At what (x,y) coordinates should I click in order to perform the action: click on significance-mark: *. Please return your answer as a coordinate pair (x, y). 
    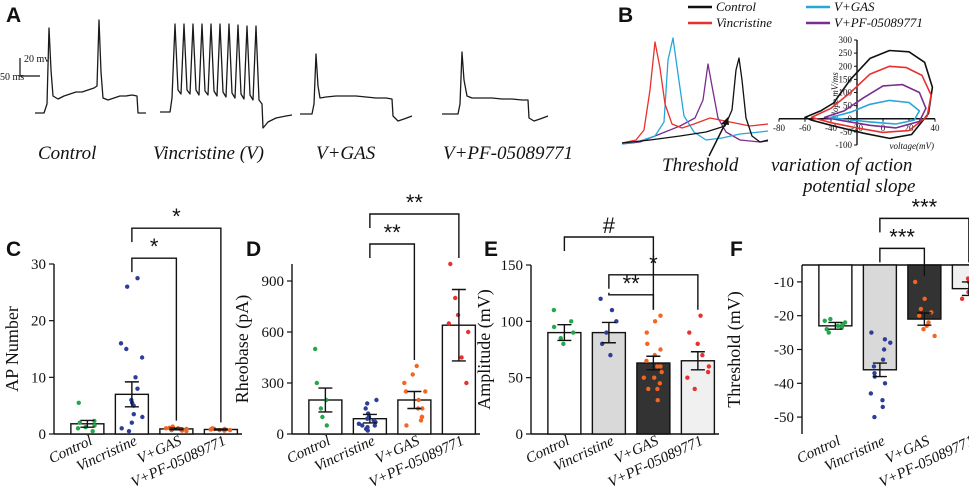
    Looking at the image, I should click on (176, 216).